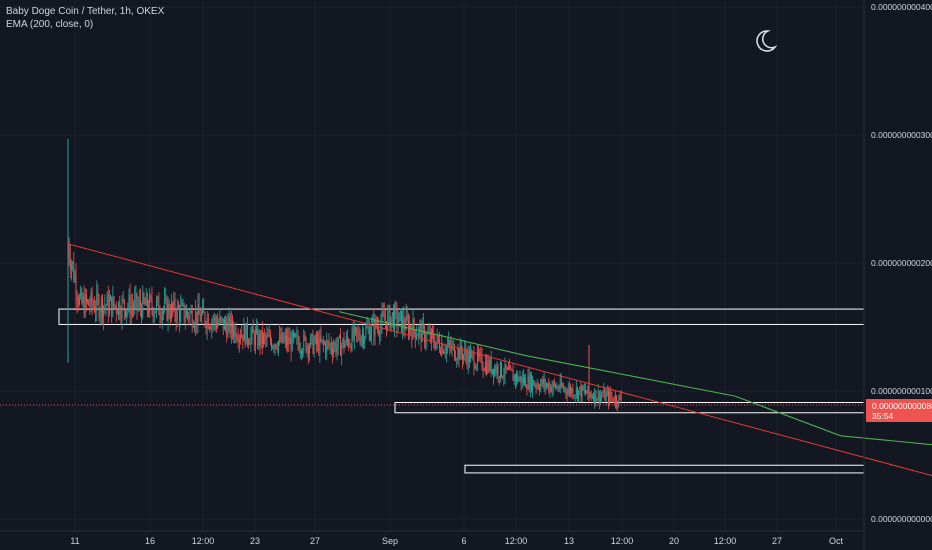 Image resolution: width=932 pixels, height=550 pixels. Describe the element at coordinates (85, 11) in the screenshot. I see `symbol-title: Baby Doge Coin / Tether, 1h, OKEX` at that location.